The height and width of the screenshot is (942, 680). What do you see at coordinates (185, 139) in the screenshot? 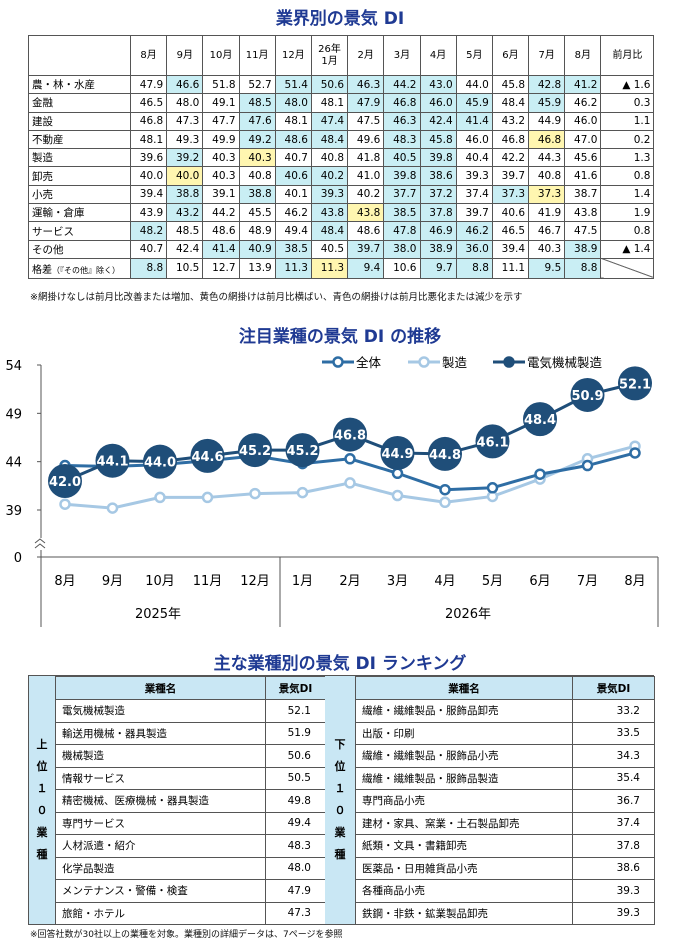
I see `di-value-cell: 49.3` at bounding box center [185, 139].